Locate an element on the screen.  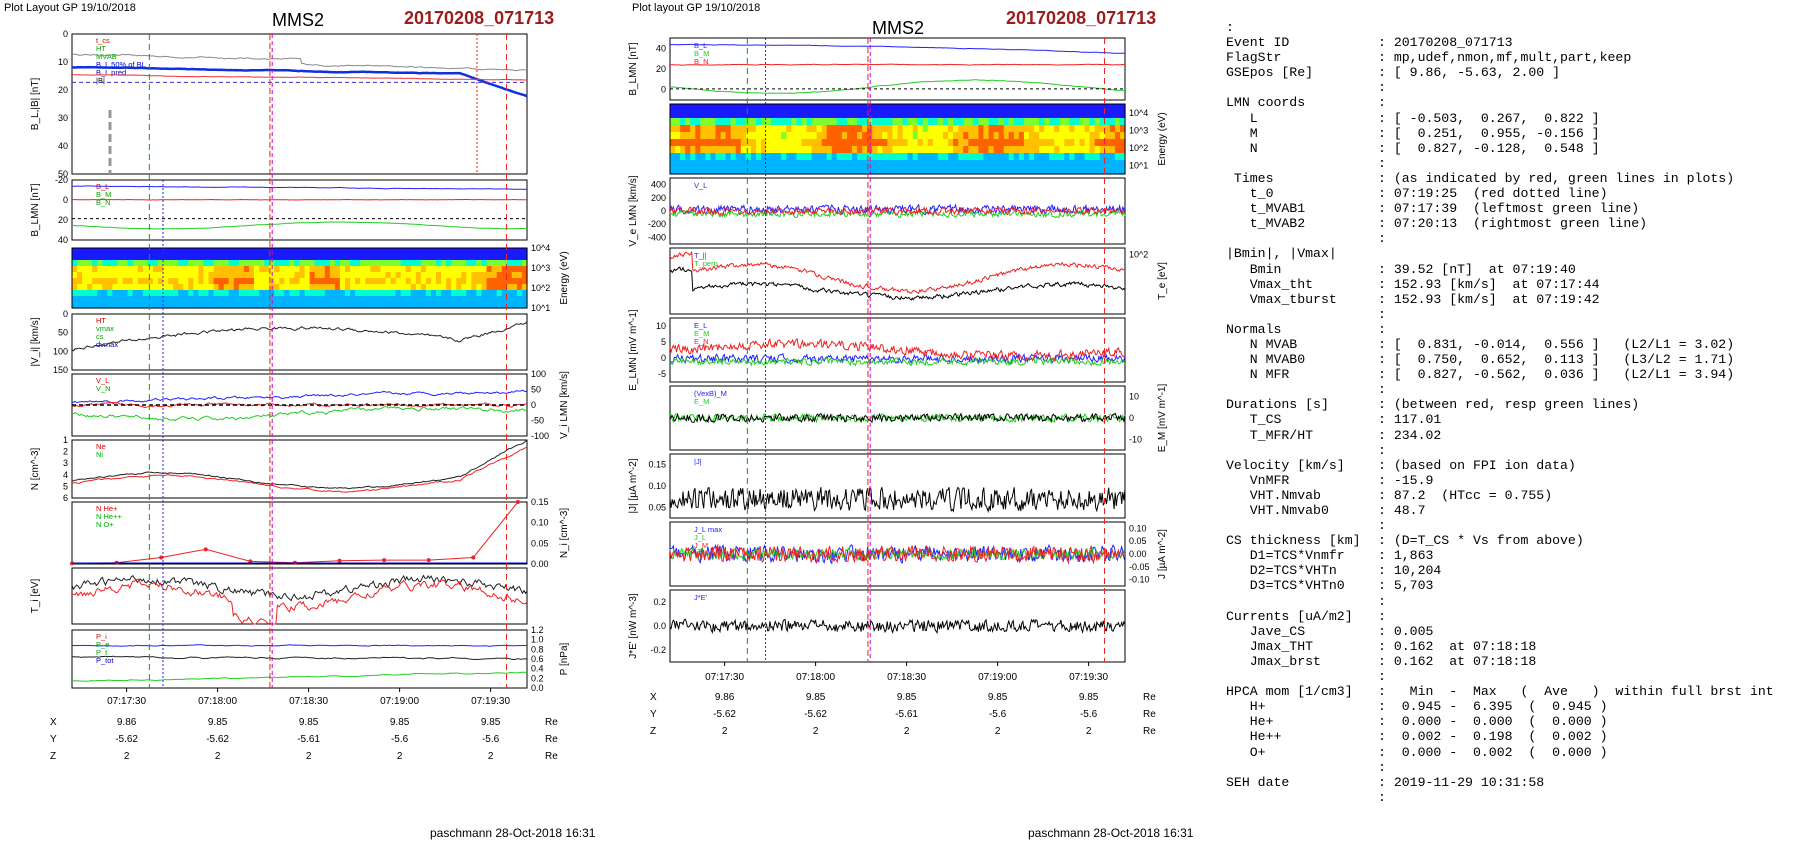
legend-entry: E_M is located at coordinates (701, 401).